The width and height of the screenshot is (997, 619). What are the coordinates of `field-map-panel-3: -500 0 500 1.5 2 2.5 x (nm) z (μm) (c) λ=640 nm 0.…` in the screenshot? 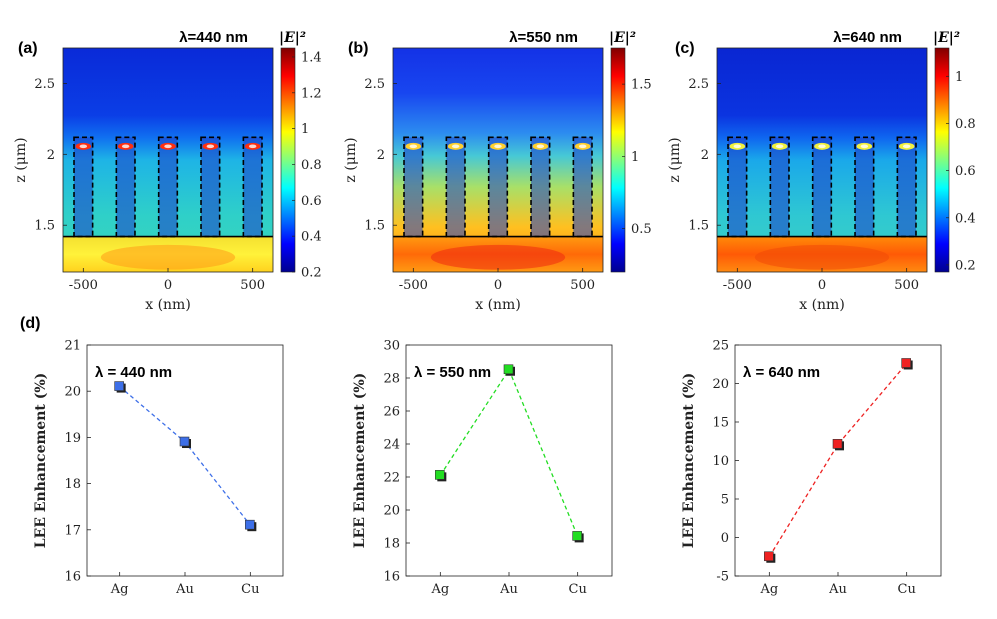 It's located at (821, 171).